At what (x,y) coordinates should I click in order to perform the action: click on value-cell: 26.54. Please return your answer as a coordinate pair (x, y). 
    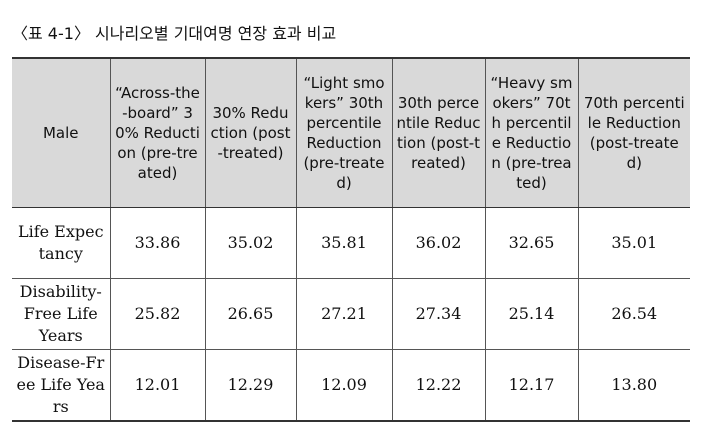
    Looking at the image, I should click on (633, 314).